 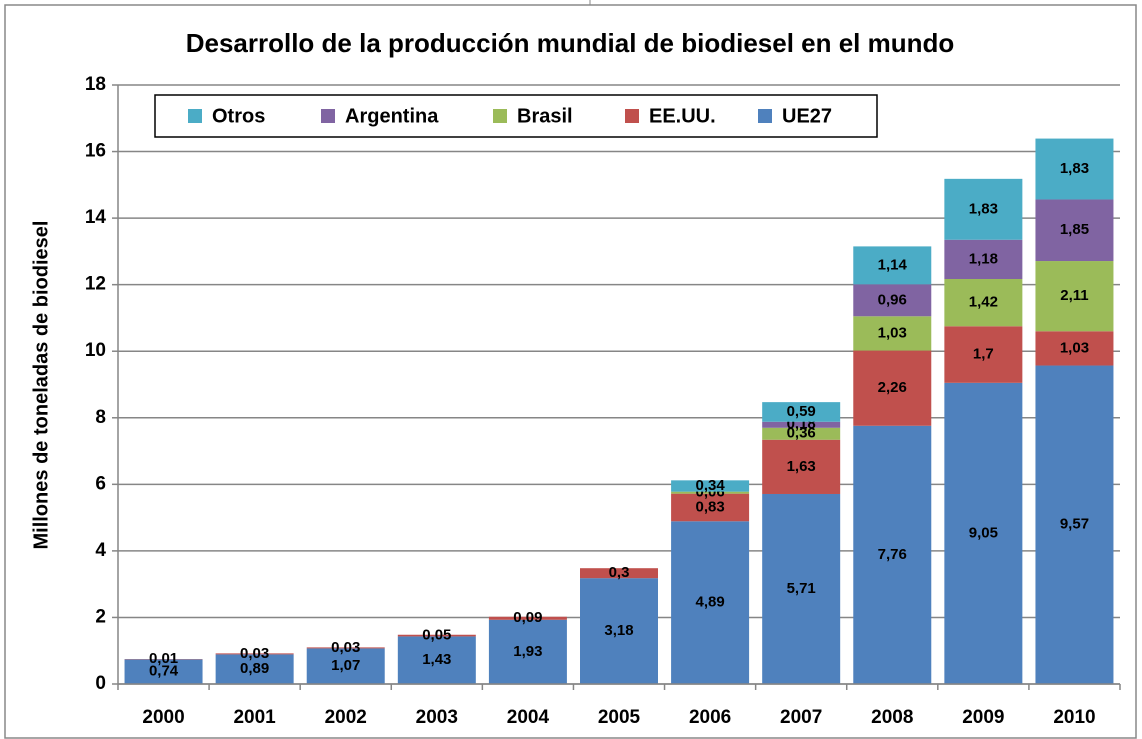 I want to click on legend-label: Argentina, so click(x=392, y=116).